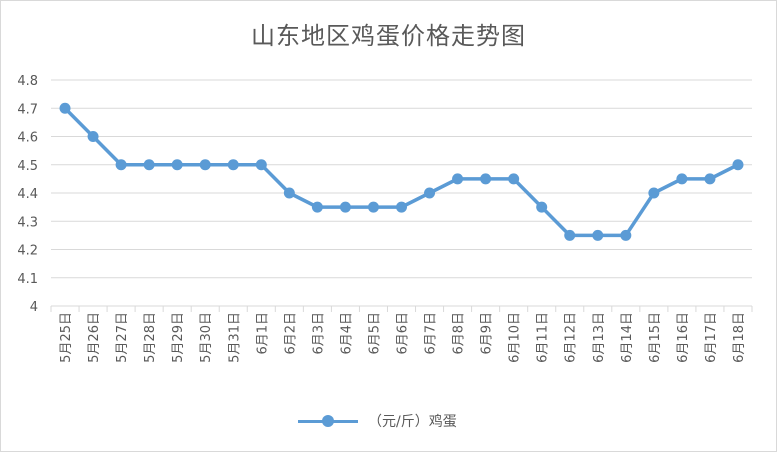  Describe the element at coordinates (27, 81) in the screenshot. I see `y-tick-label: 4.8` at that location.